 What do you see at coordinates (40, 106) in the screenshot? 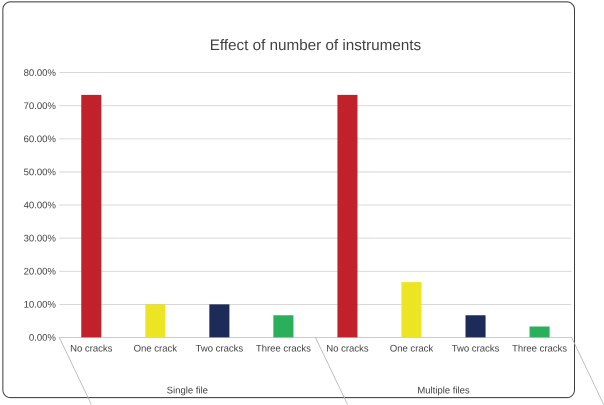
I see `y-tick-label: 70.00%` at bounding box center [40, 106].